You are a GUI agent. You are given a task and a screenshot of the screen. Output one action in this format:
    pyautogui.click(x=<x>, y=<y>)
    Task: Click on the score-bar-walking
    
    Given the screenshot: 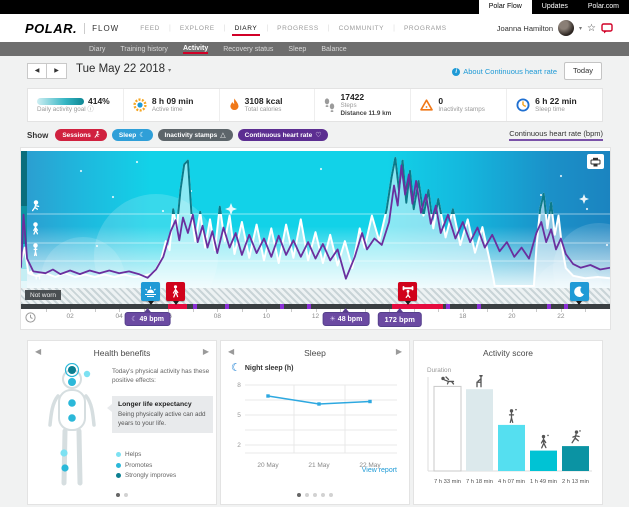 What is the action you would take?
    pyautogui.click(x=543, y=460)
    